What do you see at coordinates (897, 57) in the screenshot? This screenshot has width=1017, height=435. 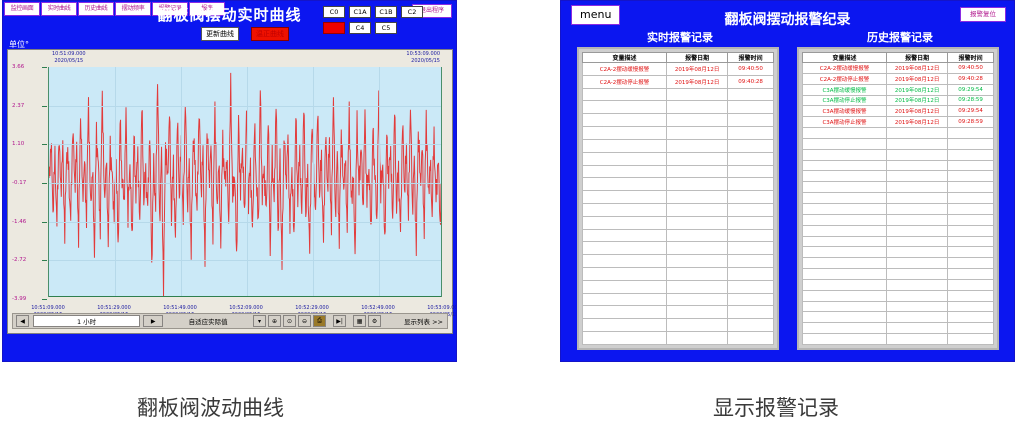 I see `table-header-row: 变量描述 报警日期 报警时间` at bounding box center [897, 57].